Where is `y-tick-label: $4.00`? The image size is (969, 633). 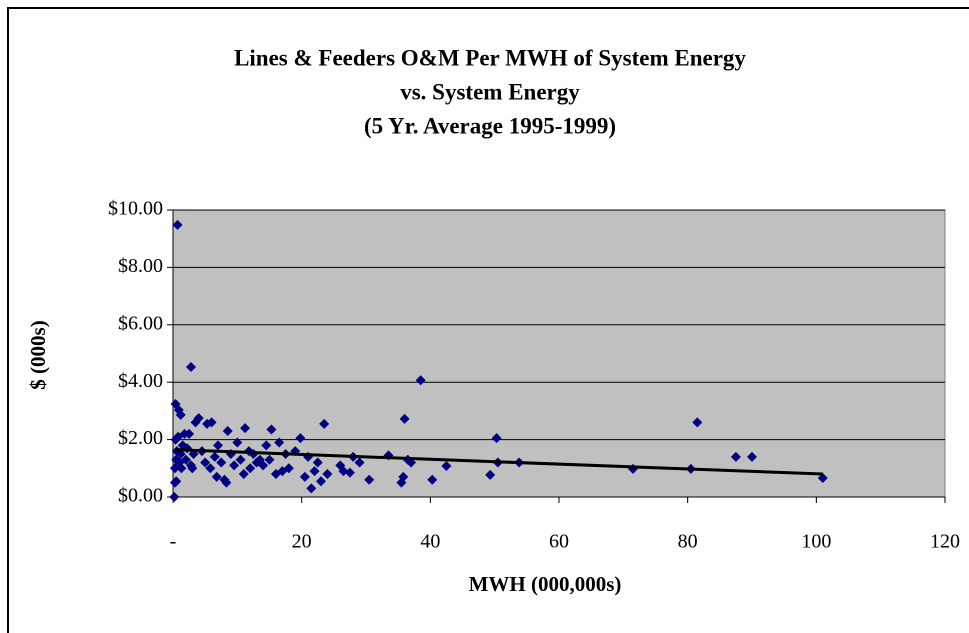
y-tick-label: $4.00 is located at coordinates (140, 381).